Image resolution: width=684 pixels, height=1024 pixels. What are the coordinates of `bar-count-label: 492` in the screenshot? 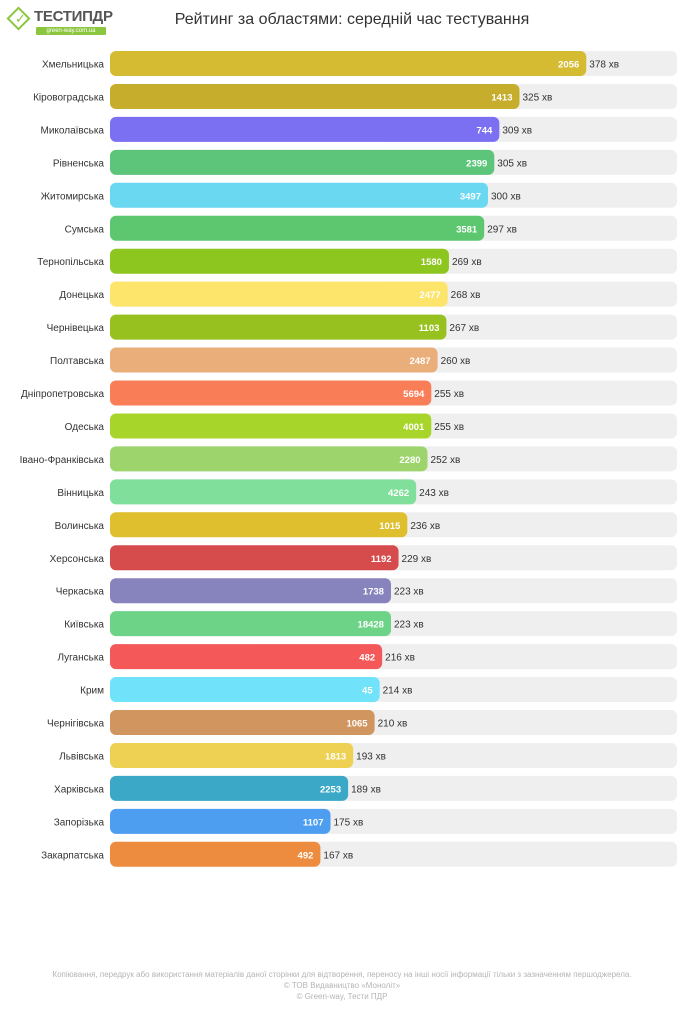 It's located at (306, 855).